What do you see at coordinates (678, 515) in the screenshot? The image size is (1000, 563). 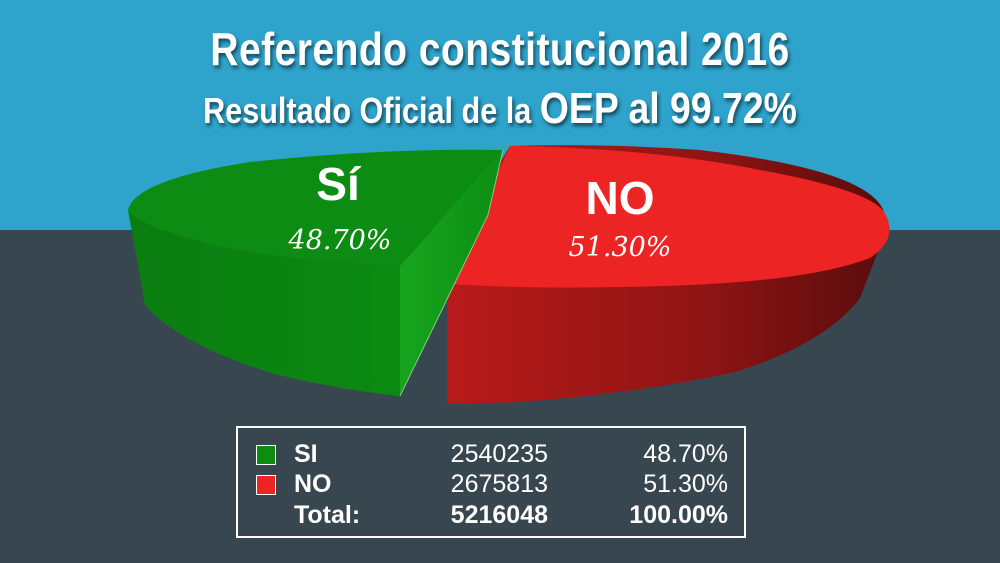 I see `results-percent-total: 100.00%` at bounding box center [678, 515].